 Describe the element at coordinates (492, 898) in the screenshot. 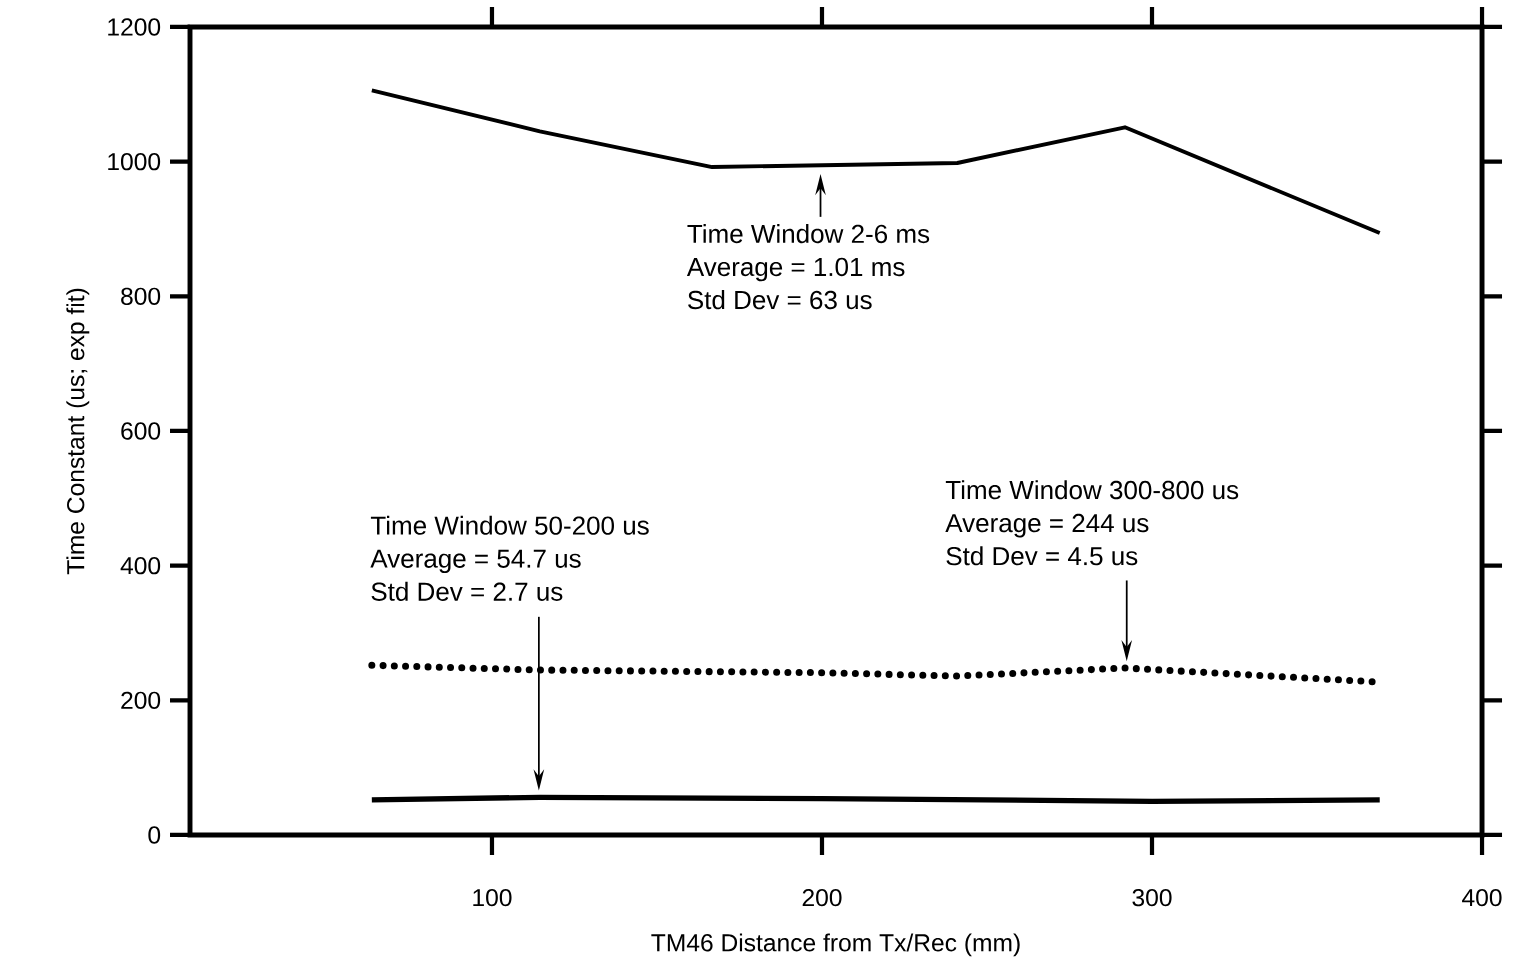

I see `x-tick-label: 100` at that location.